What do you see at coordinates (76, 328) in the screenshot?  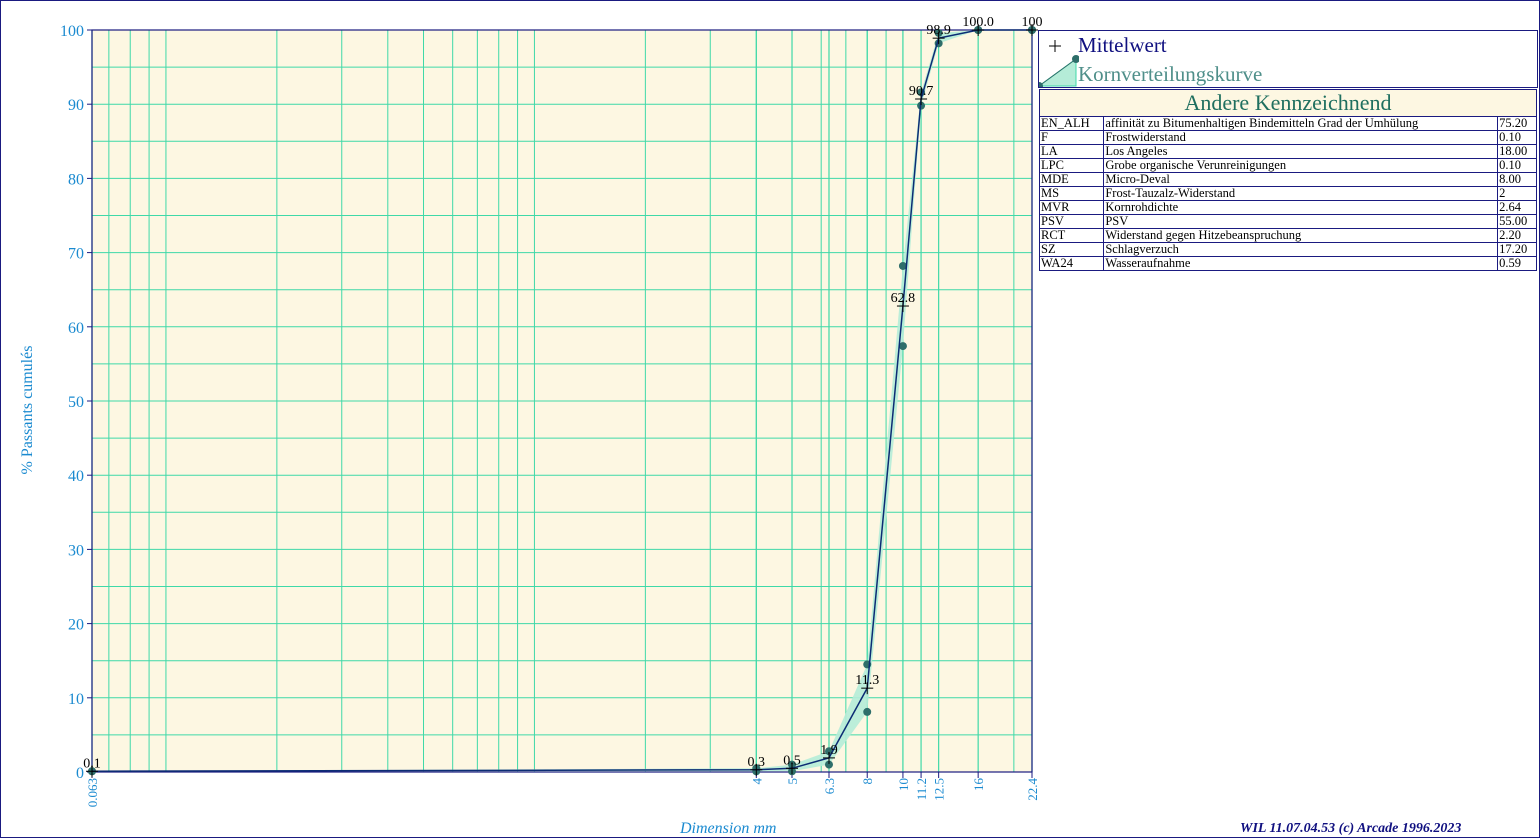 I see `y-tick-label: 60` at bounding box center [76, 328].